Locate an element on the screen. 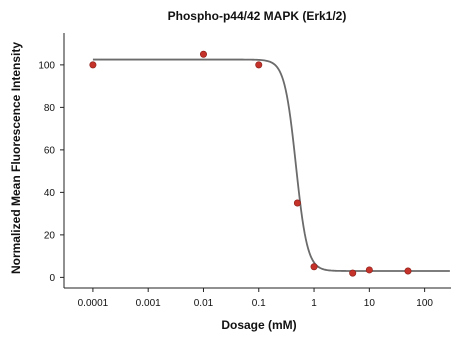 The width and height of the screenshot is (451, 337). x-tick-label: 100 is located at coordinates (424, 303).